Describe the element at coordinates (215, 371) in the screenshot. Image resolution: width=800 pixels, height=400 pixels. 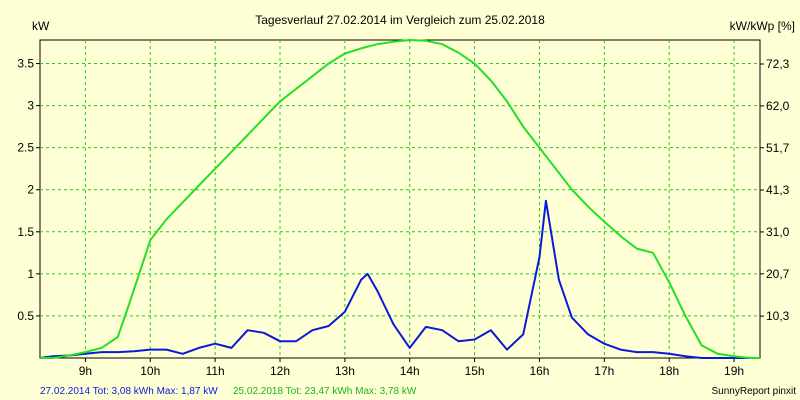
I see `x-tick-label: 11h` at that location.